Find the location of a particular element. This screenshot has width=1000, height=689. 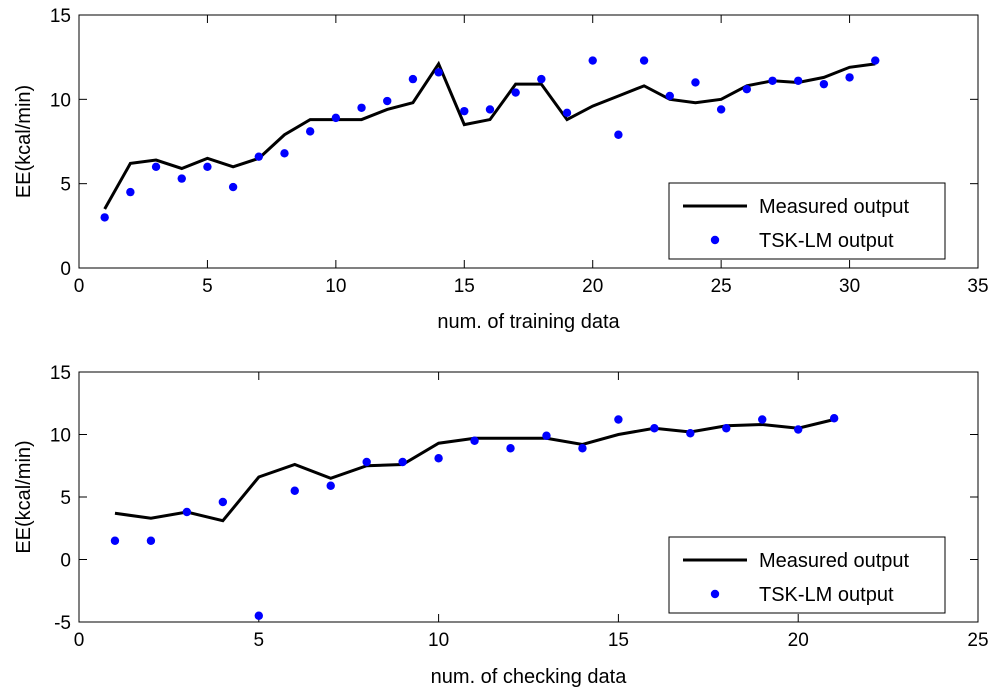

x-tick-label: 30 is located at coordinates (849, 286).